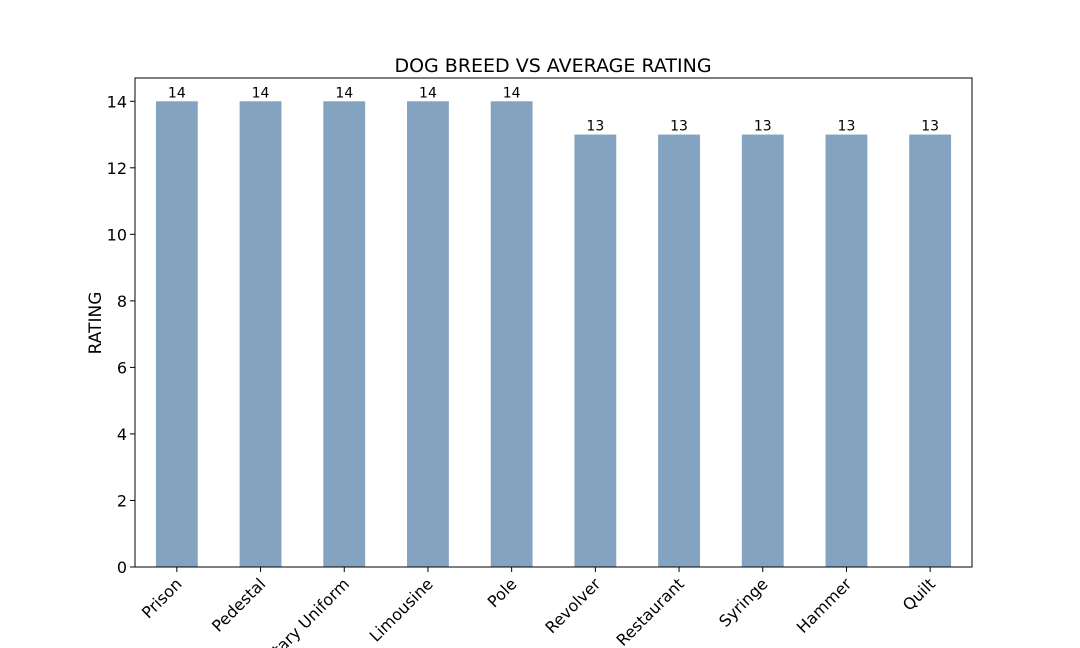 The width and height of the screenshot is (1080, 648). Describe the element at coordinates (122, 500) in the screenshot. I see `y-tick-label: 2` at that location.